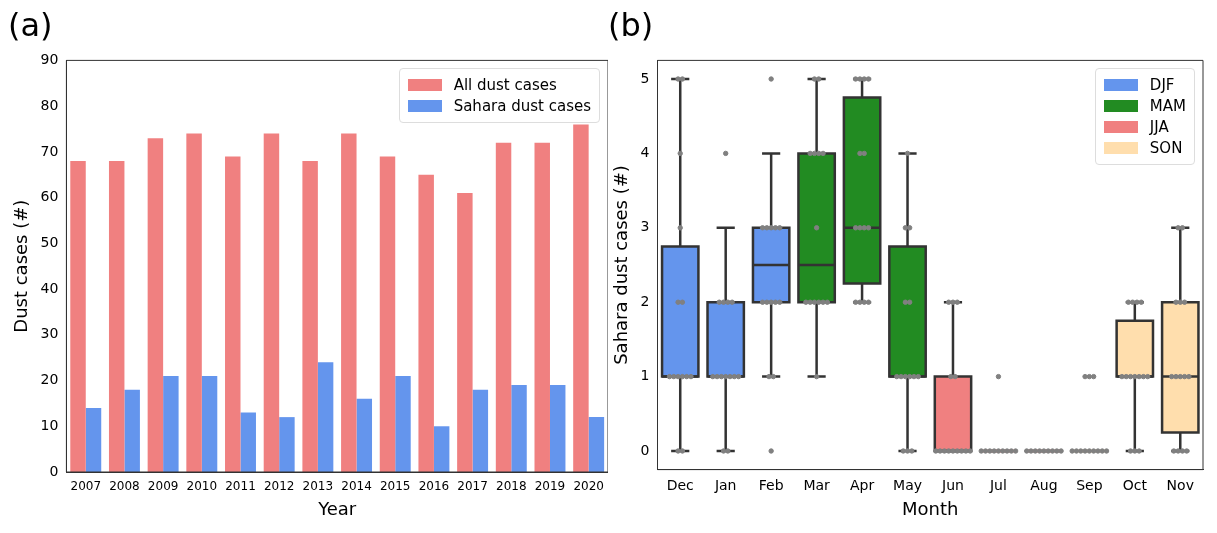  What do you see at coordinates (356, 486) in the screenshot?
I see `x-tick-label: 2014` at bounding box center [356, 486].